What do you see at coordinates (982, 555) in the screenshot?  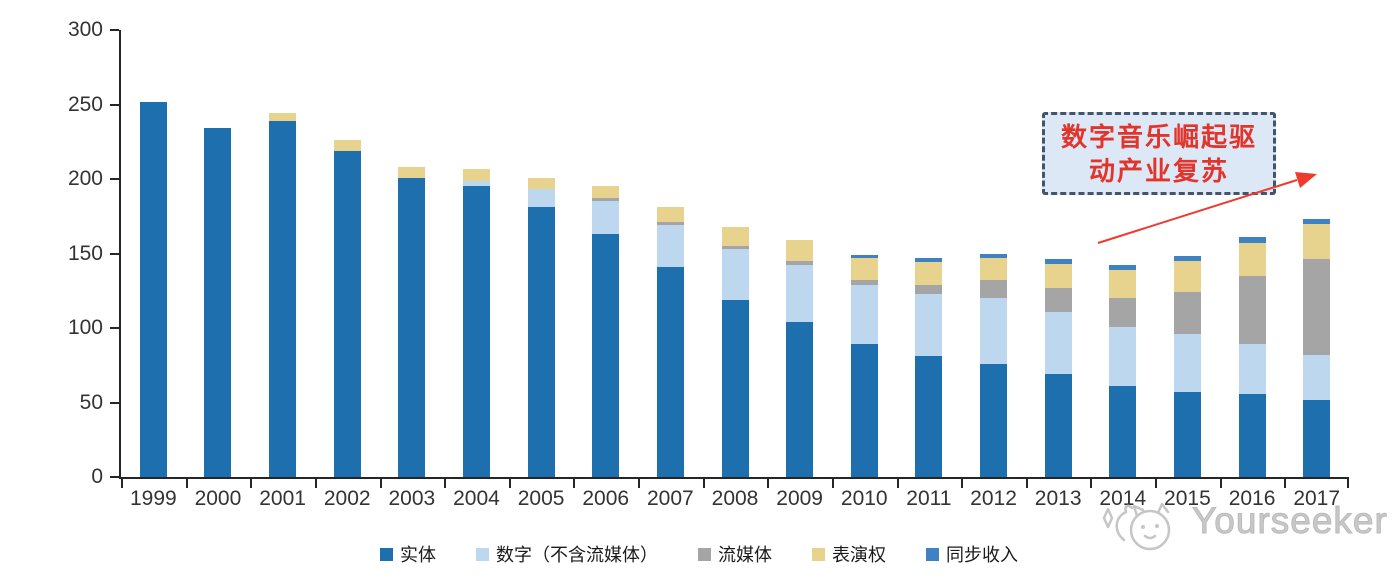 I see `legend-label-sync: 同步收入` at bounding box center [982, 555].